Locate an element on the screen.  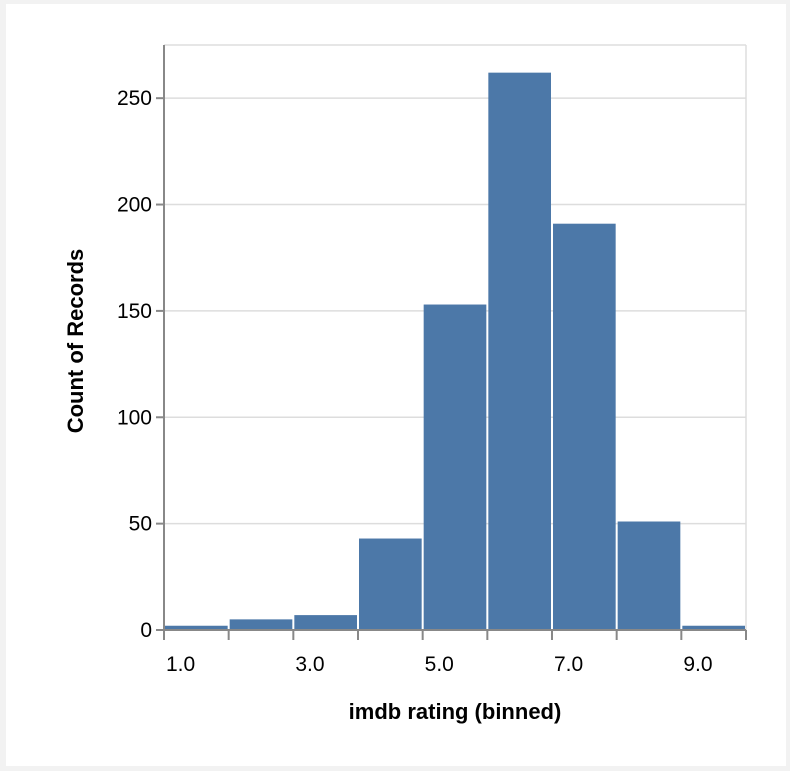
y-tick-label: 50 is located at coordinates (140, 524).